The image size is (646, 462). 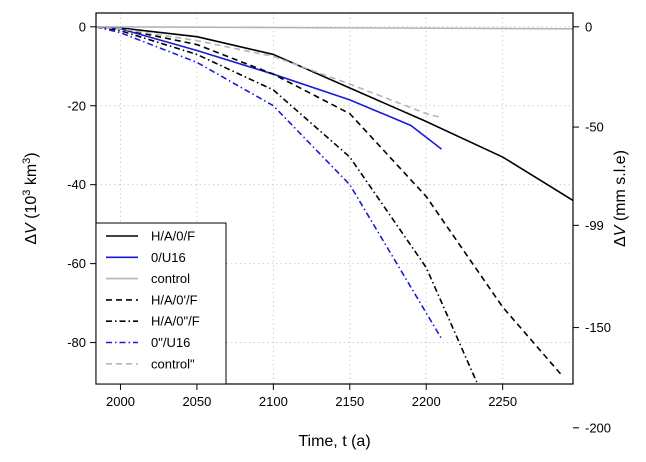 I want to click on right-axis-title: ΔV (mm s.l.e), so click(x=620, y=198).